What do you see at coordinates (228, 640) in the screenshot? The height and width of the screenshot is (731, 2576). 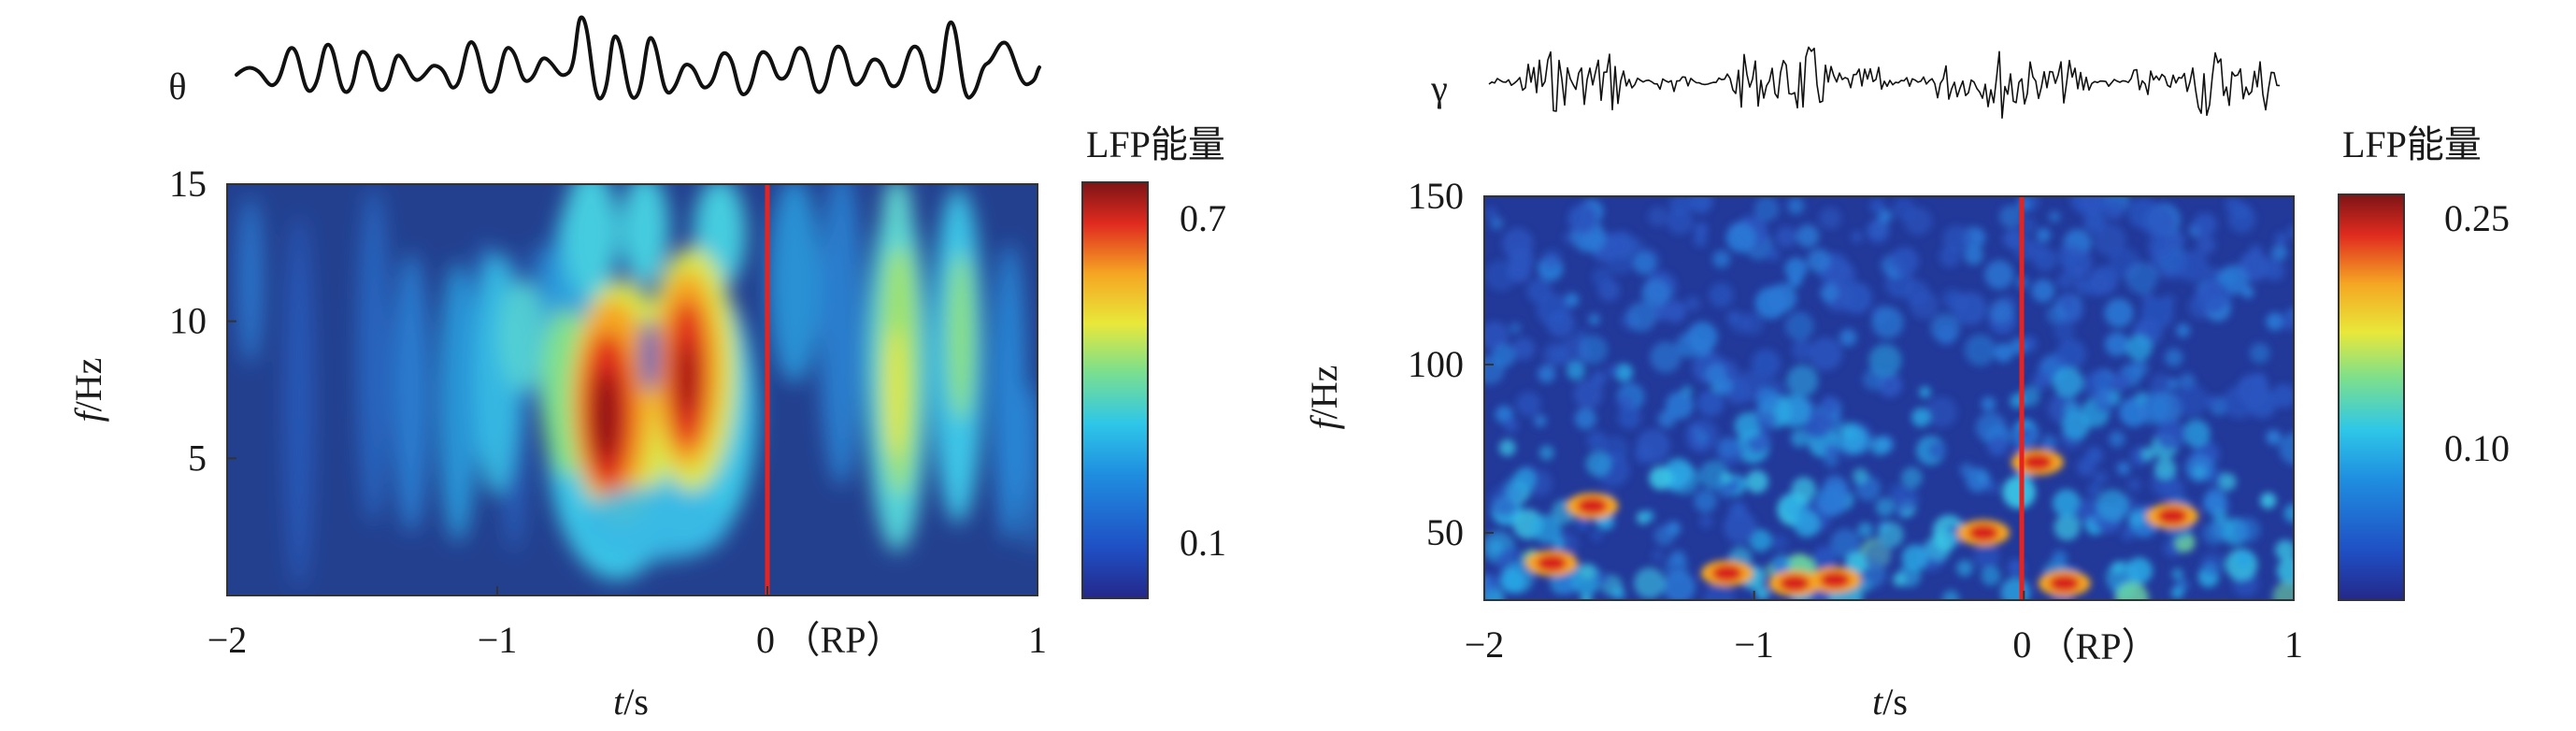 I see `theta-x-tick-label: −2` at bounding box center [228, 640].